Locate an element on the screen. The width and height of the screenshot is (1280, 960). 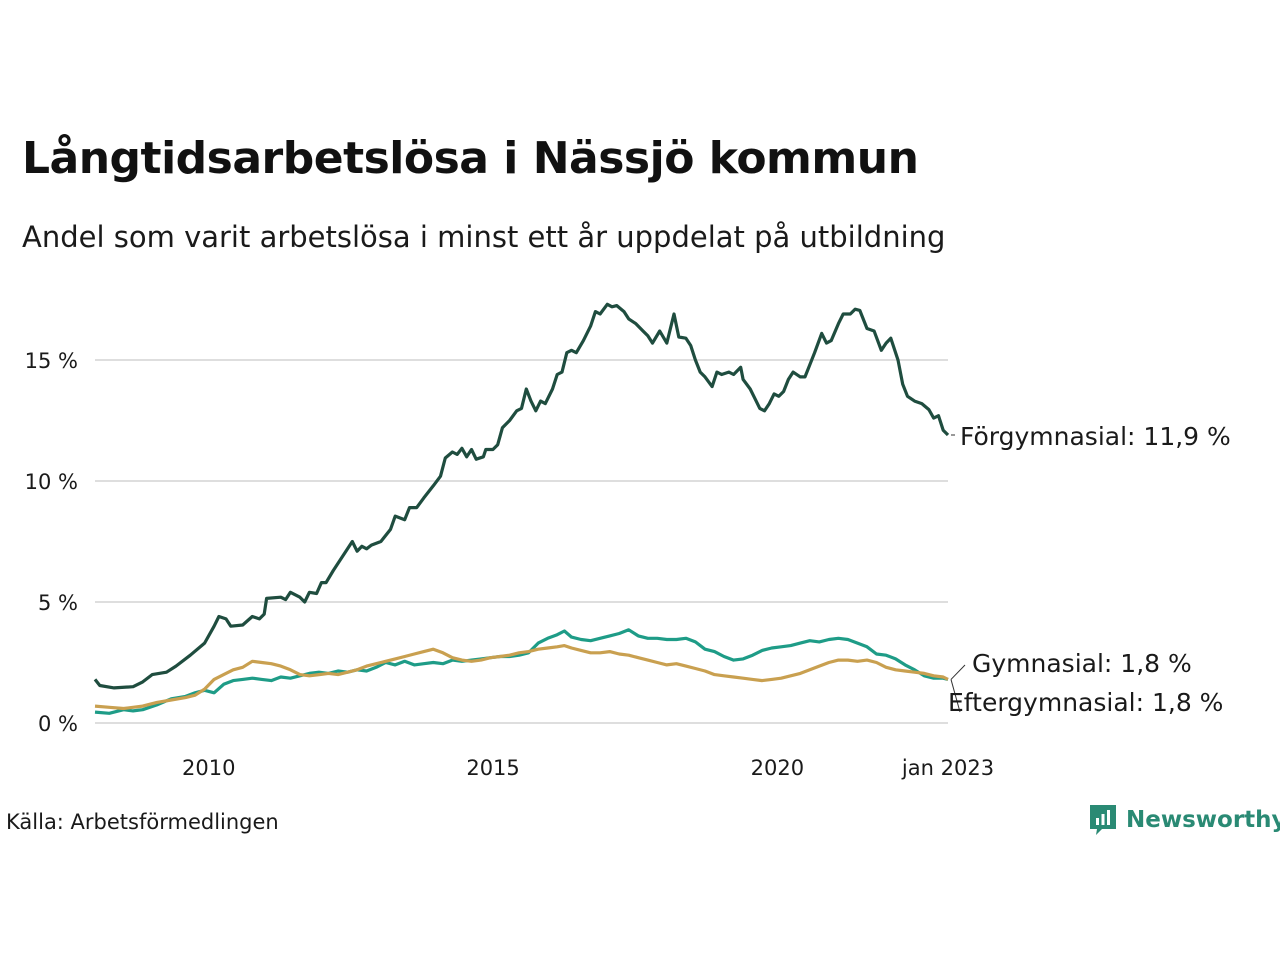
chart-title: Långtidsarbetslösa i Nässjö kommun is located at coordinates (470, 158).